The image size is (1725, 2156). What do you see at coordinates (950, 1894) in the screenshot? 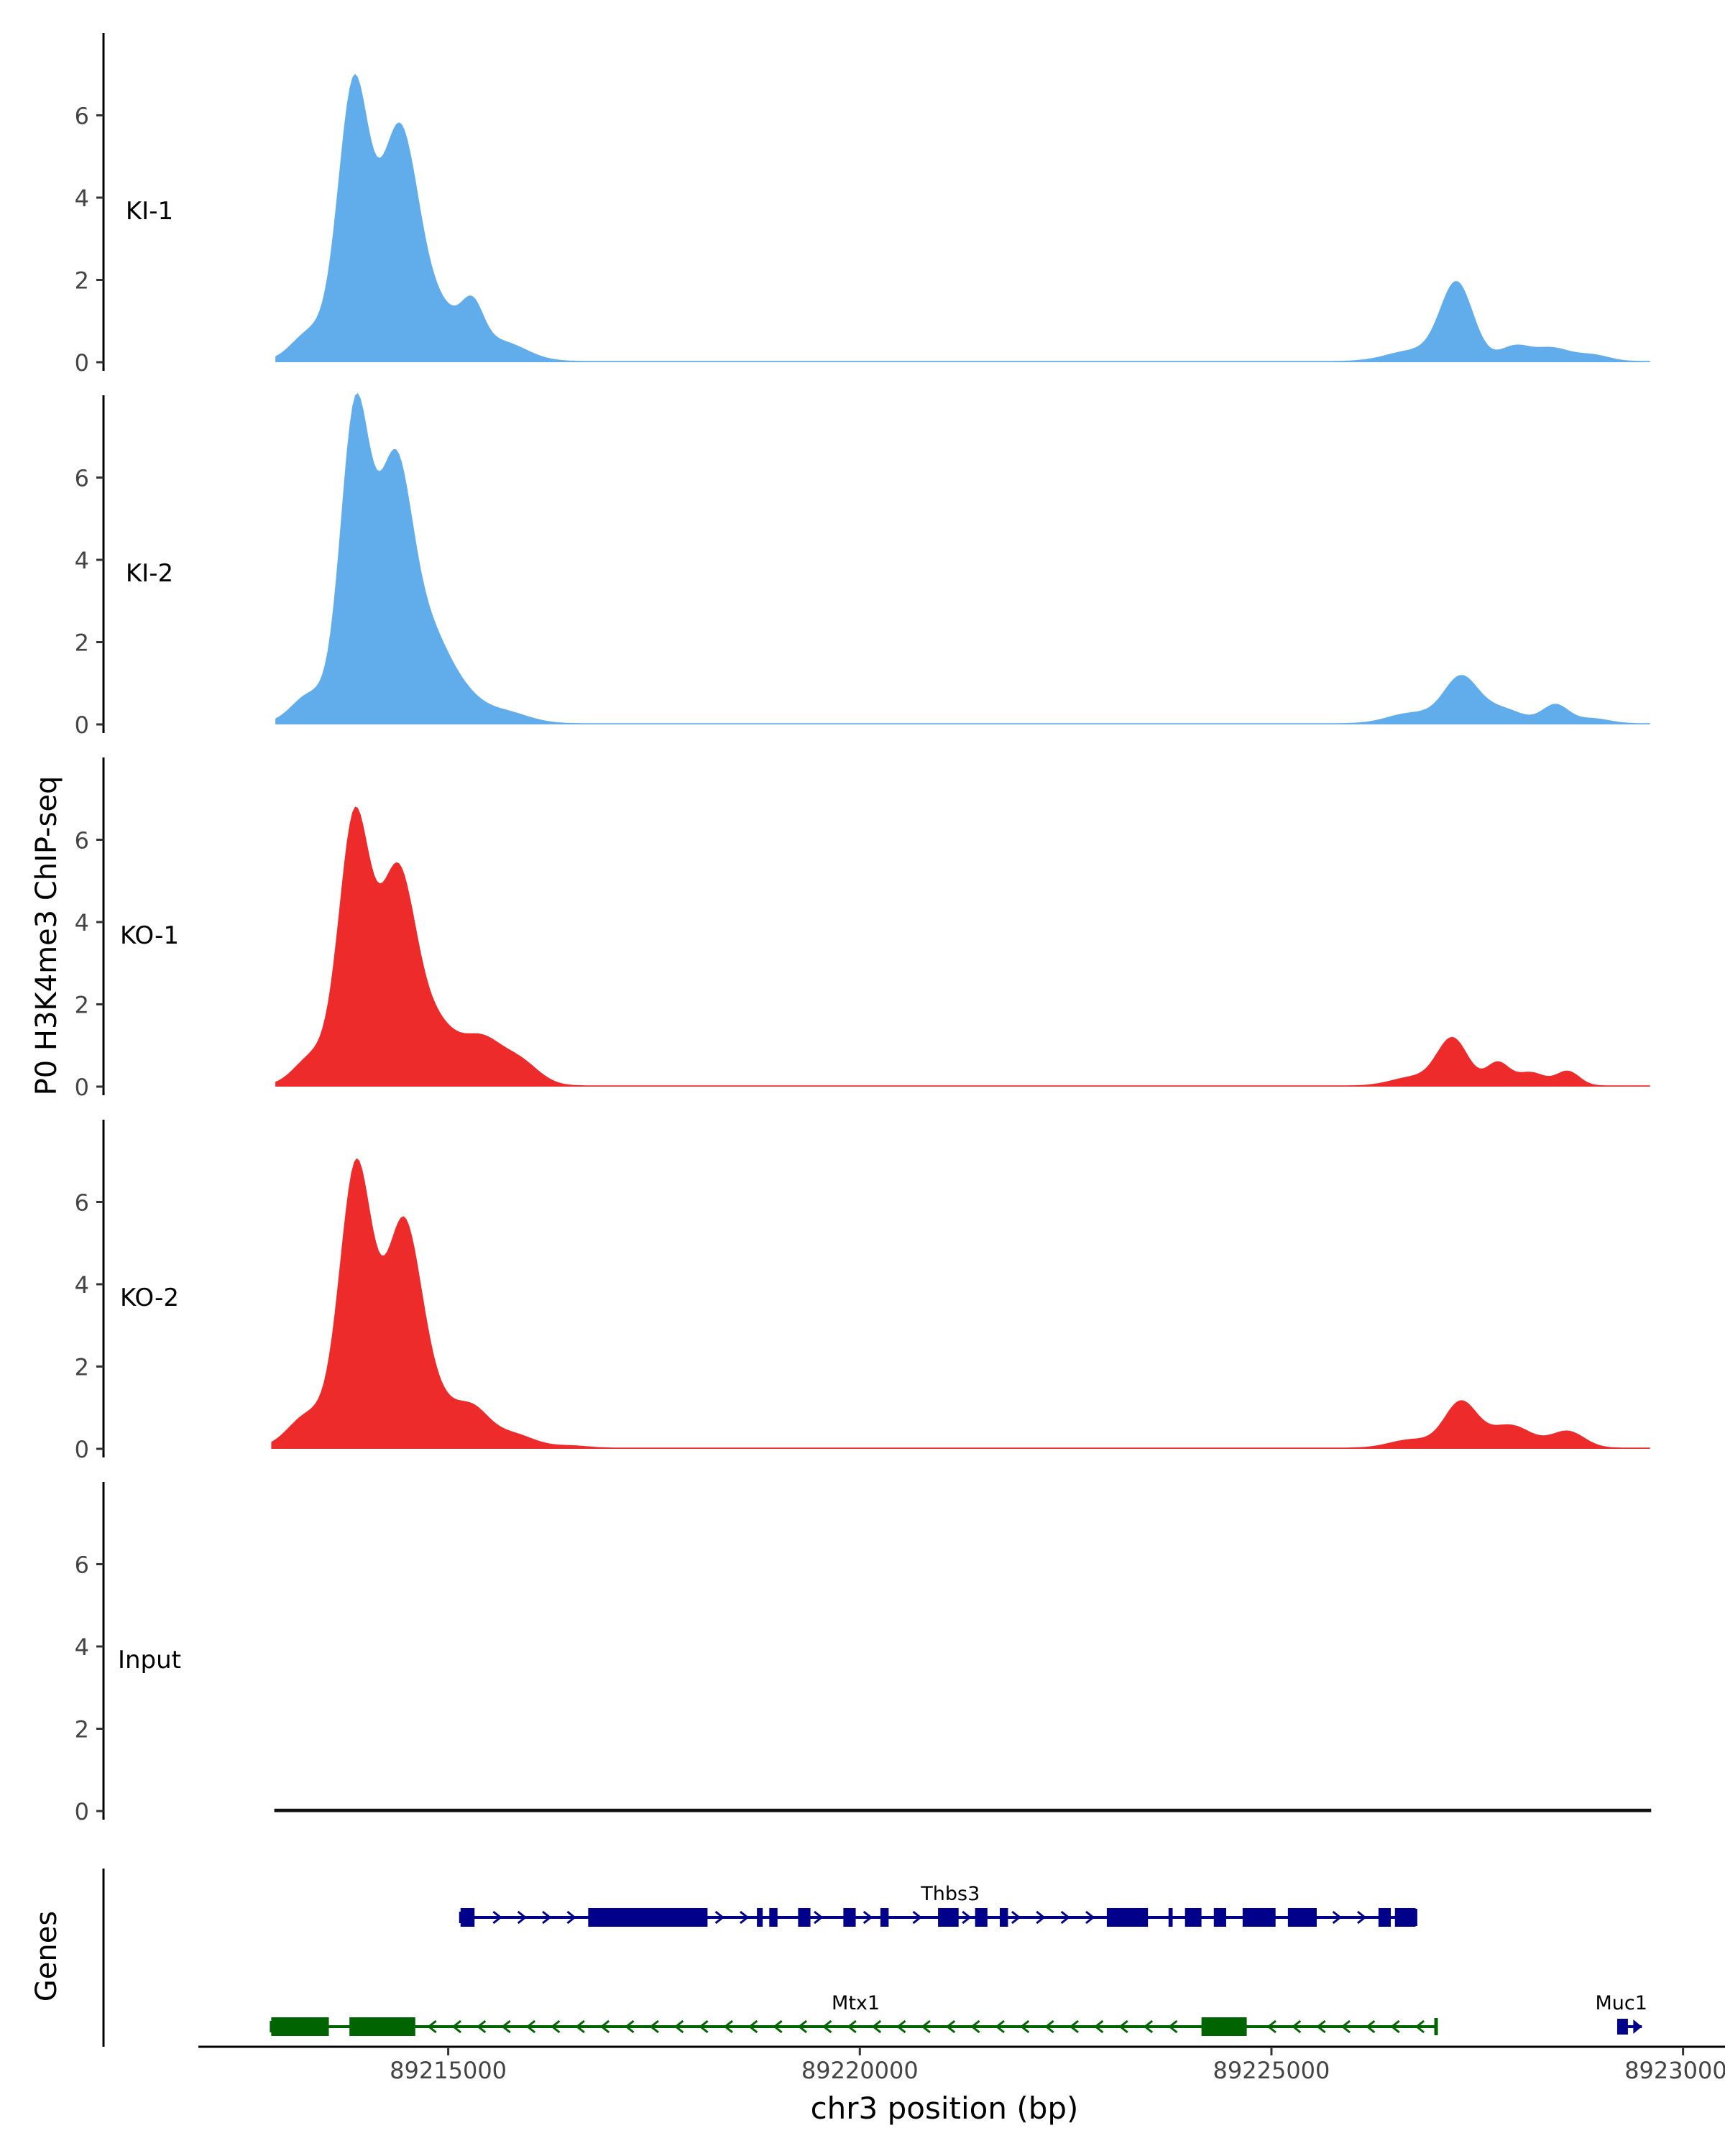
I see `gene-label: Thbs3` at bounding box center [950, 1894].